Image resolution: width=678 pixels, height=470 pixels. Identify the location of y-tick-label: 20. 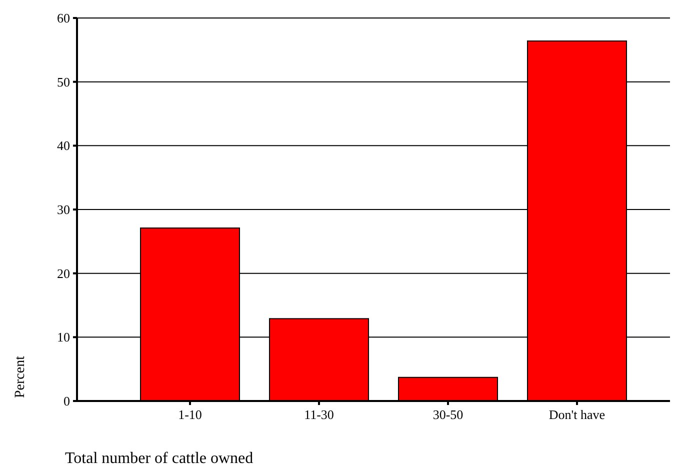
(63, 273).